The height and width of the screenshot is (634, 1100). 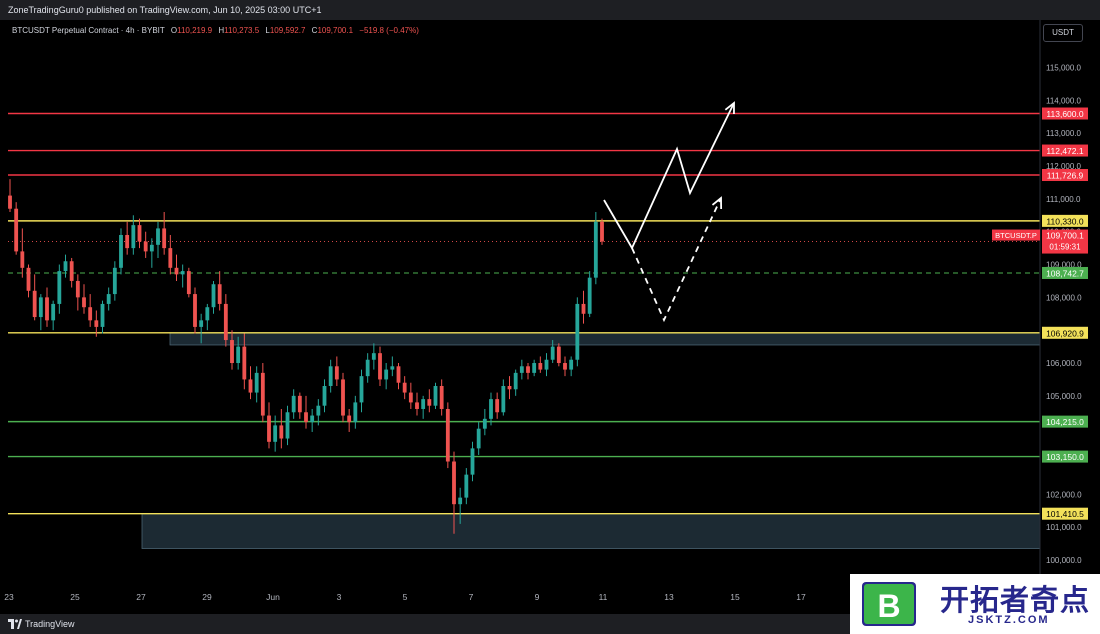 What do you see at coordinates (195, 30) in the screenshot?
I see `open-value: 110,219.9` at bounding box center [195, 30].